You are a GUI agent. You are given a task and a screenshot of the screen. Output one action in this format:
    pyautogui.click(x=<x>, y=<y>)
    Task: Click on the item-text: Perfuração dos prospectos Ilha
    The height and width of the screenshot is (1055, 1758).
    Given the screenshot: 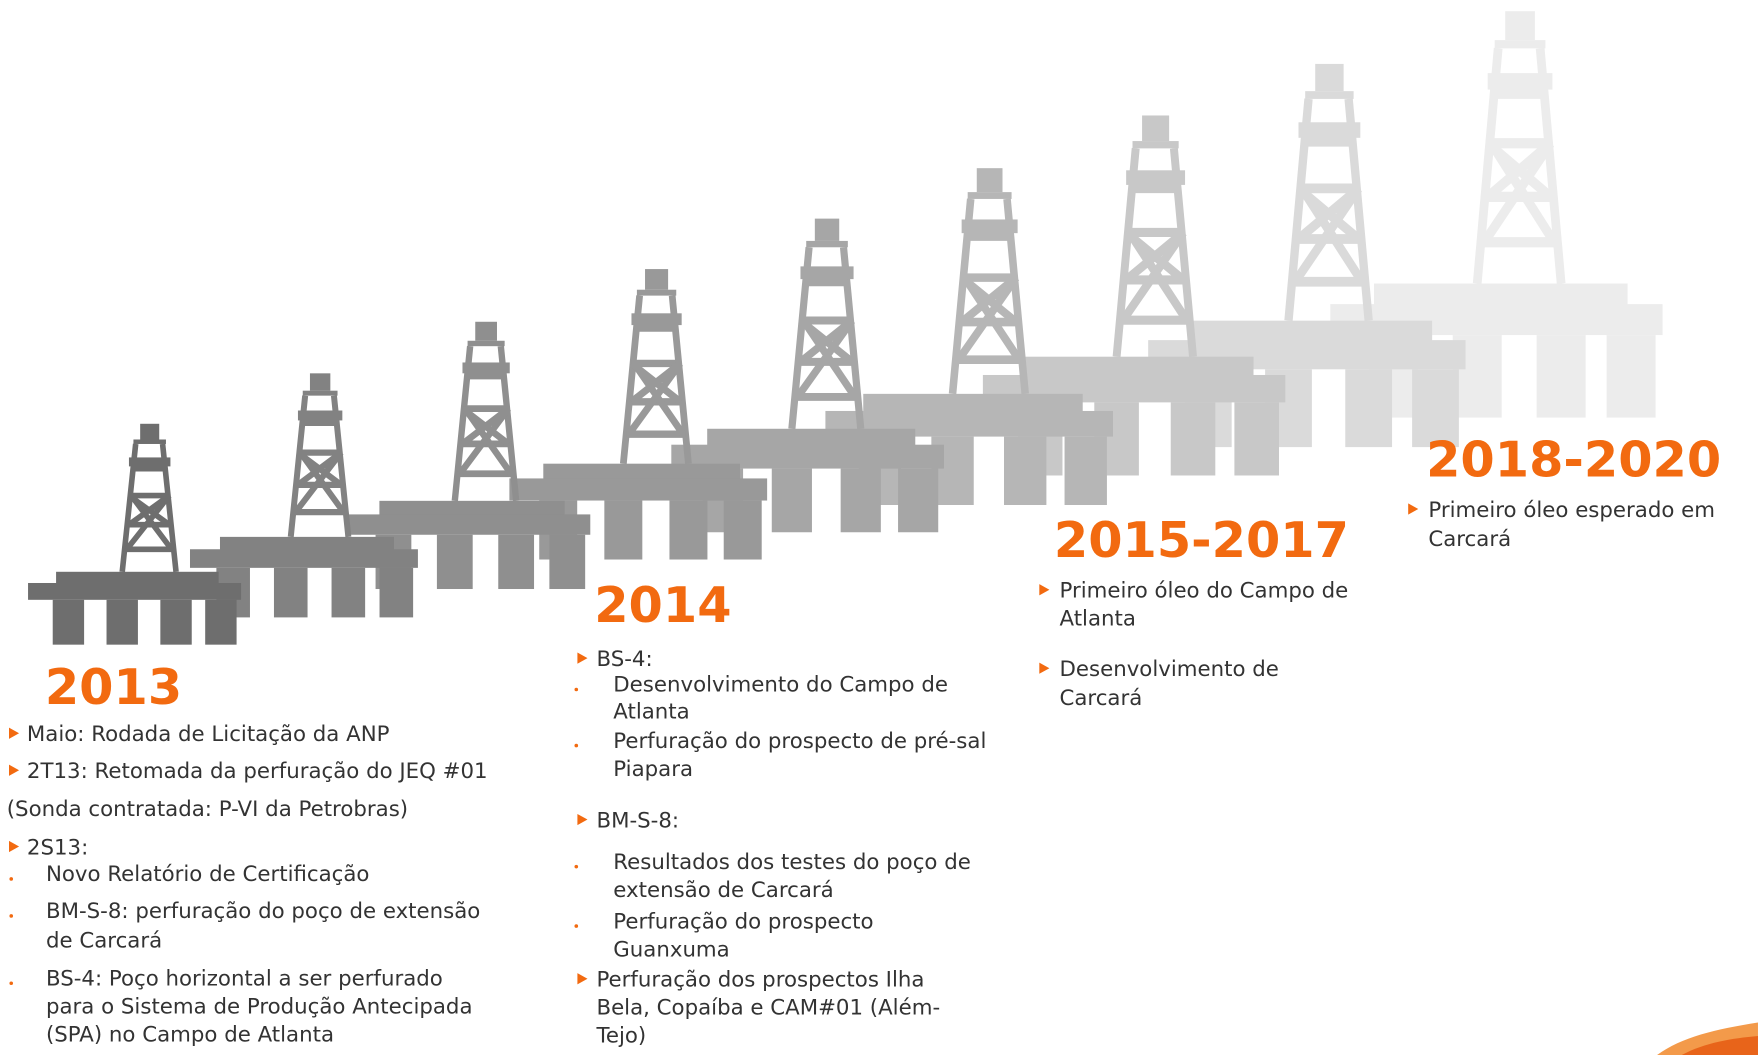 What is the action you would take?
    pyautogui.click(x=760, y=980)
    